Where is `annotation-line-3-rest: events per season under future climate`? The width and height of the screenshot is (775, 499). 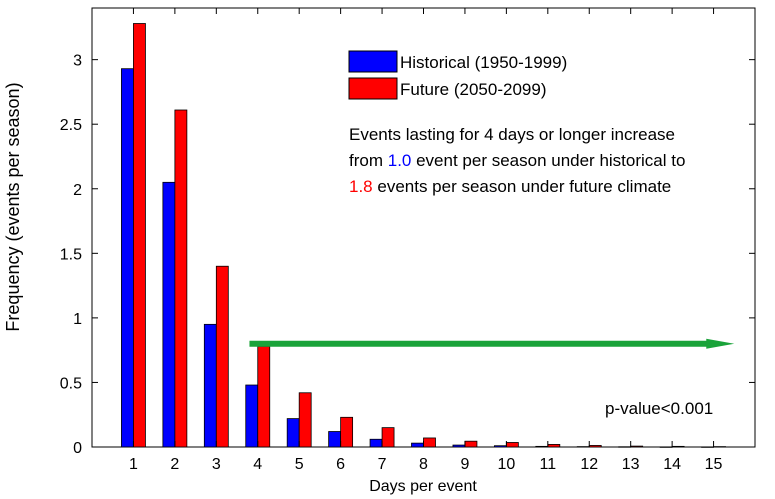 annotation-line-3-rest: events per season under future climate is located at coordinates (522, 186).